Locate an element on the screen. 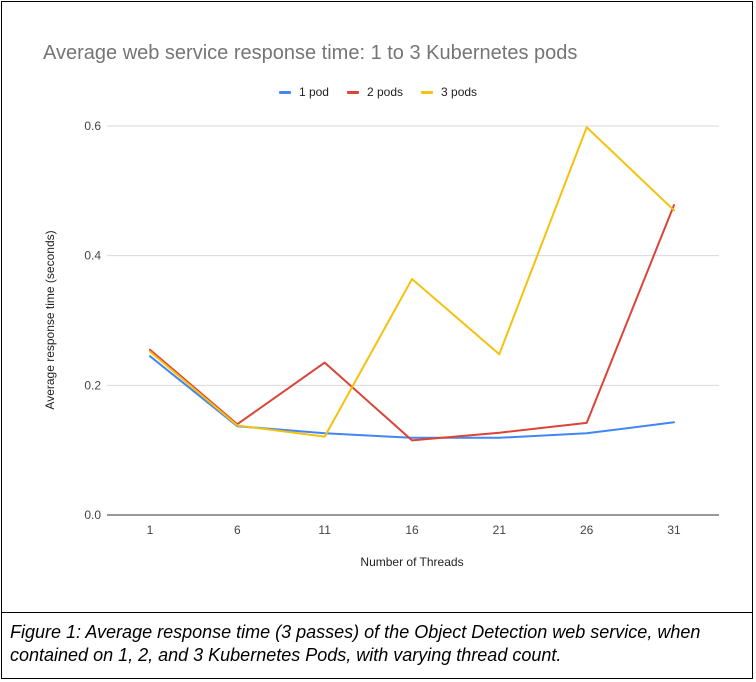  y-tick-label: 0.6 is located at coordinates (92, 126).